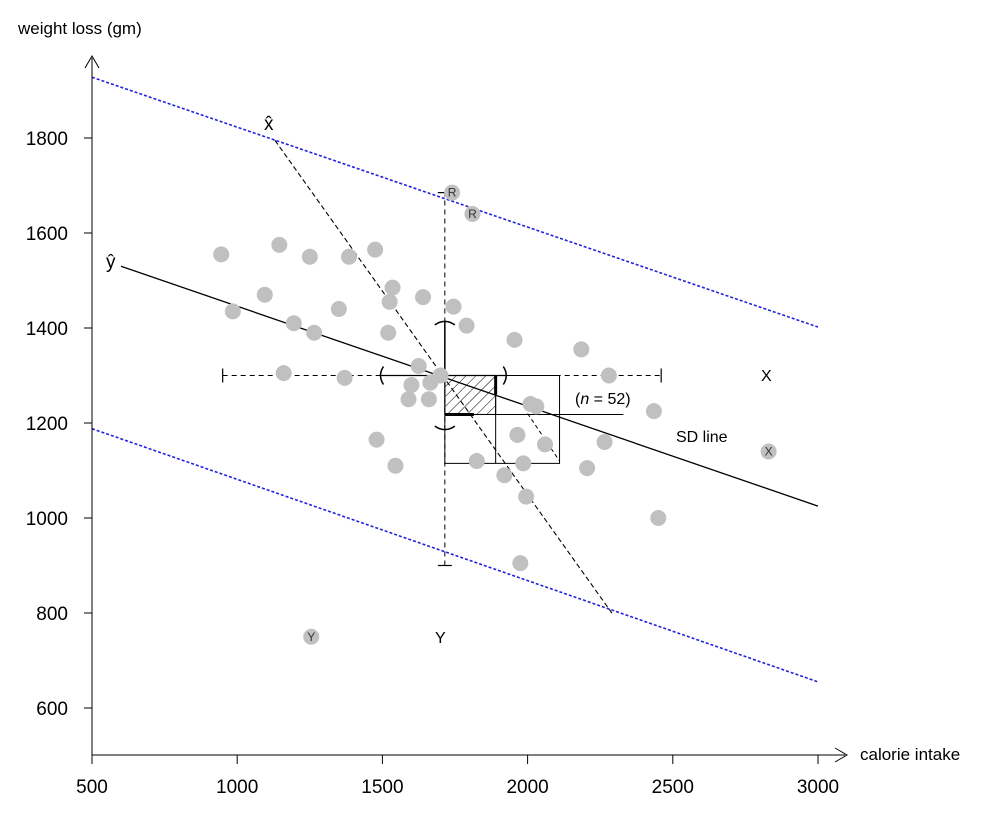 Image resolution: width=989 pixels, height=814 pixels. What do you see at coordinates (92, 787) in the screenshot?
I see `x-tick-label: 500` at bounding box center [92, 787].